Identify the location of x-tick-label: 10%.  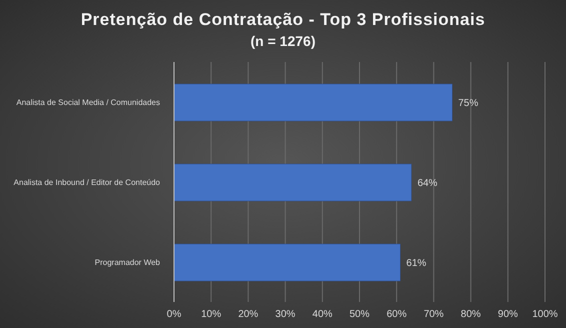
(211, 314).